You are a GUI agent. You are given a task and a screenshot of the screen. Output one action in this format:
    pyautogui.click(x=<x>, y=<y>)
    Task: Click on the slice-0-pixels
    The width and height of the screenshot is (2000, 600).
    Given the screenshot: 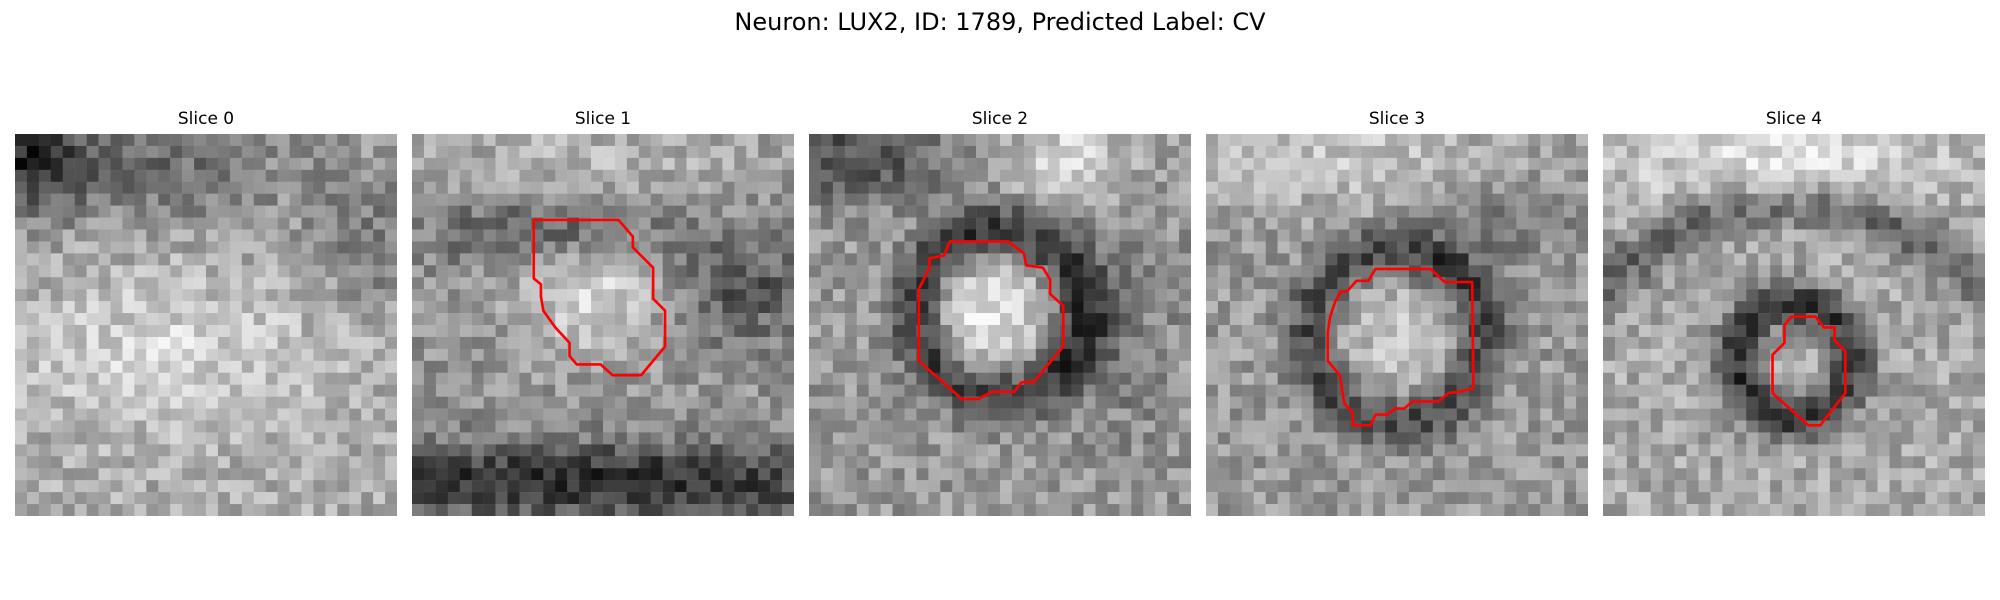 What is the action you would take?
    pyautogui.click(x=206, y=325)
    